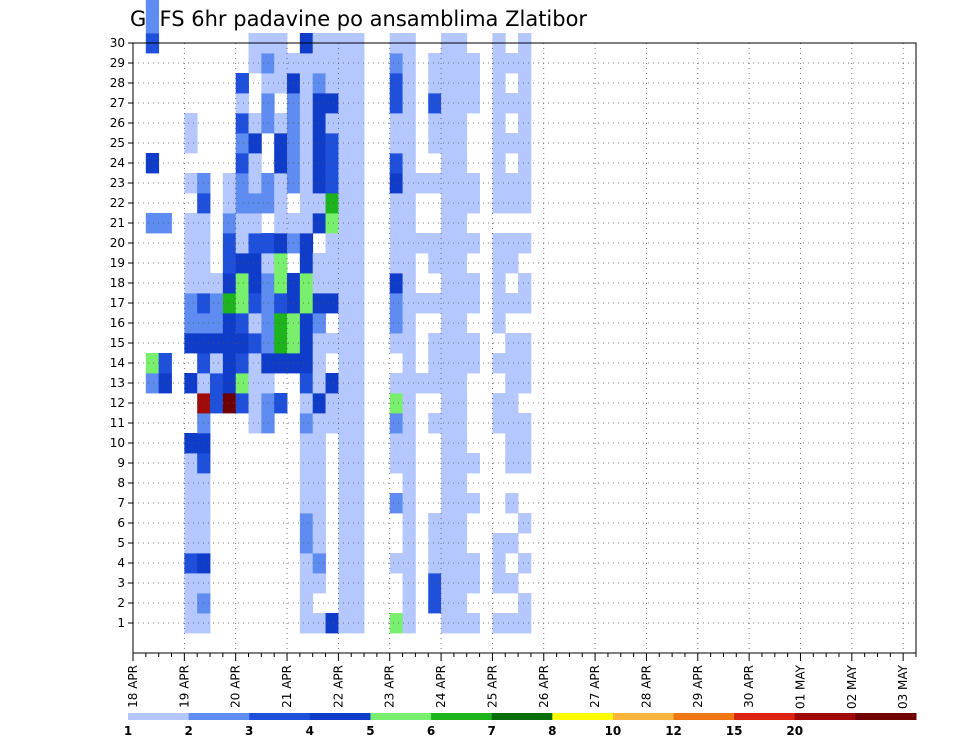 The height and width of the screenshot is (742, 960). I want to click on y-tick-label: 18, so click(117, 283).